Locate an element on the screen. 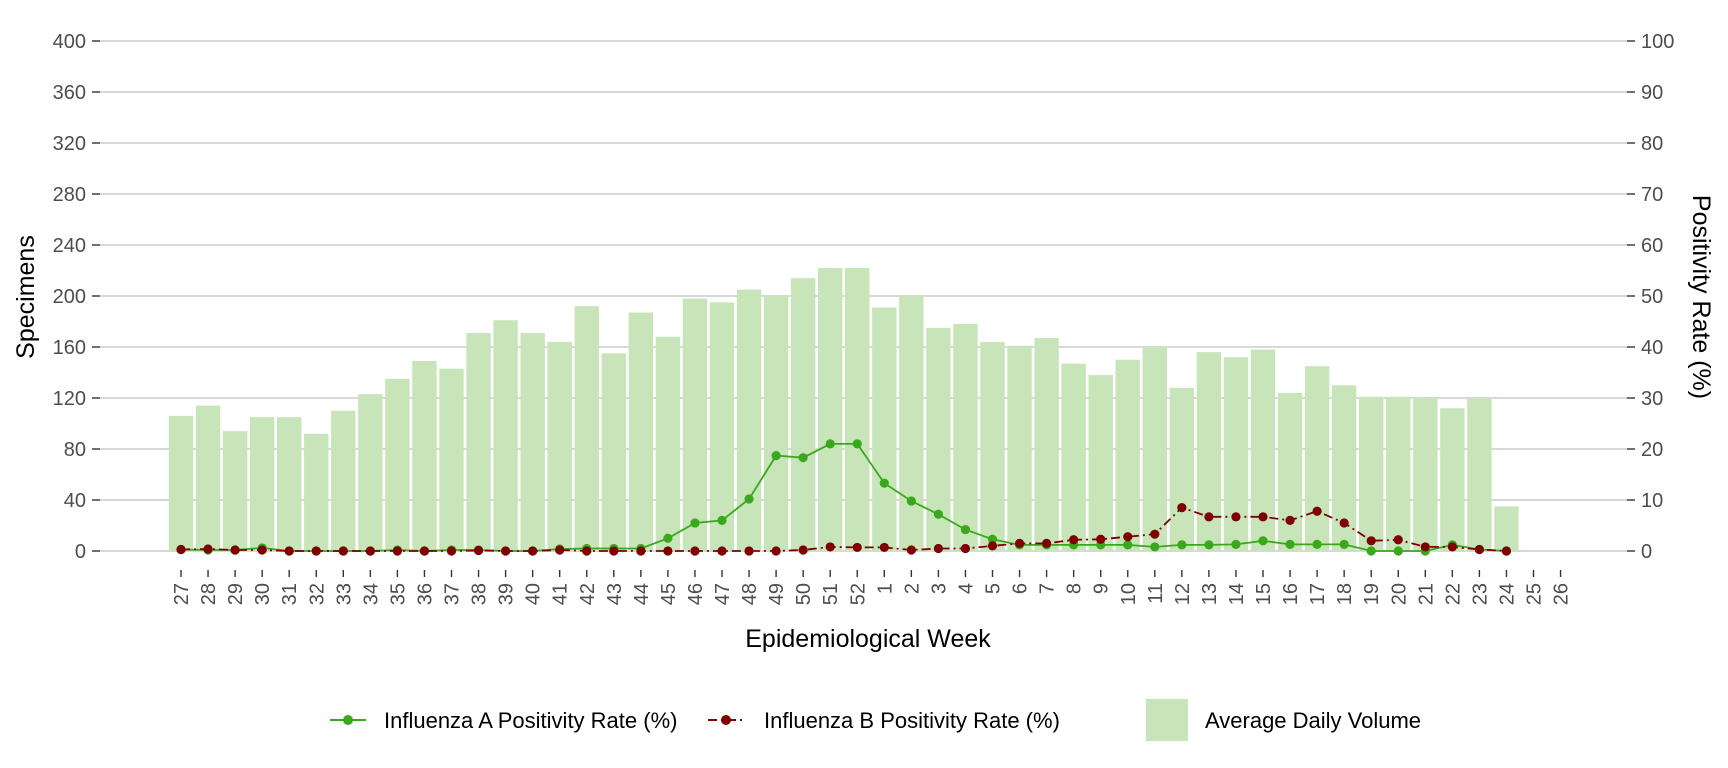 This screenshot has height=768, width=1728. x-tick-label: 36 is located at coordinates (425, 594).